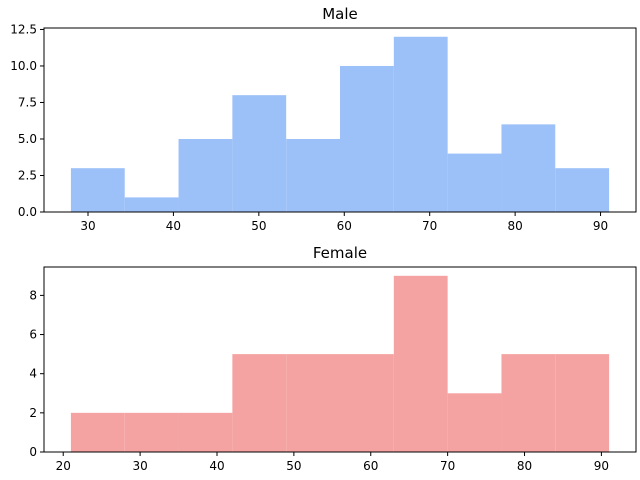 Image resolution: width=640 pixels, height=480 pixels. What do you see at coordinates (429, 226) in the screenshot?
I see `male-x-tick-label: 70` at bounding box center [429, 226].